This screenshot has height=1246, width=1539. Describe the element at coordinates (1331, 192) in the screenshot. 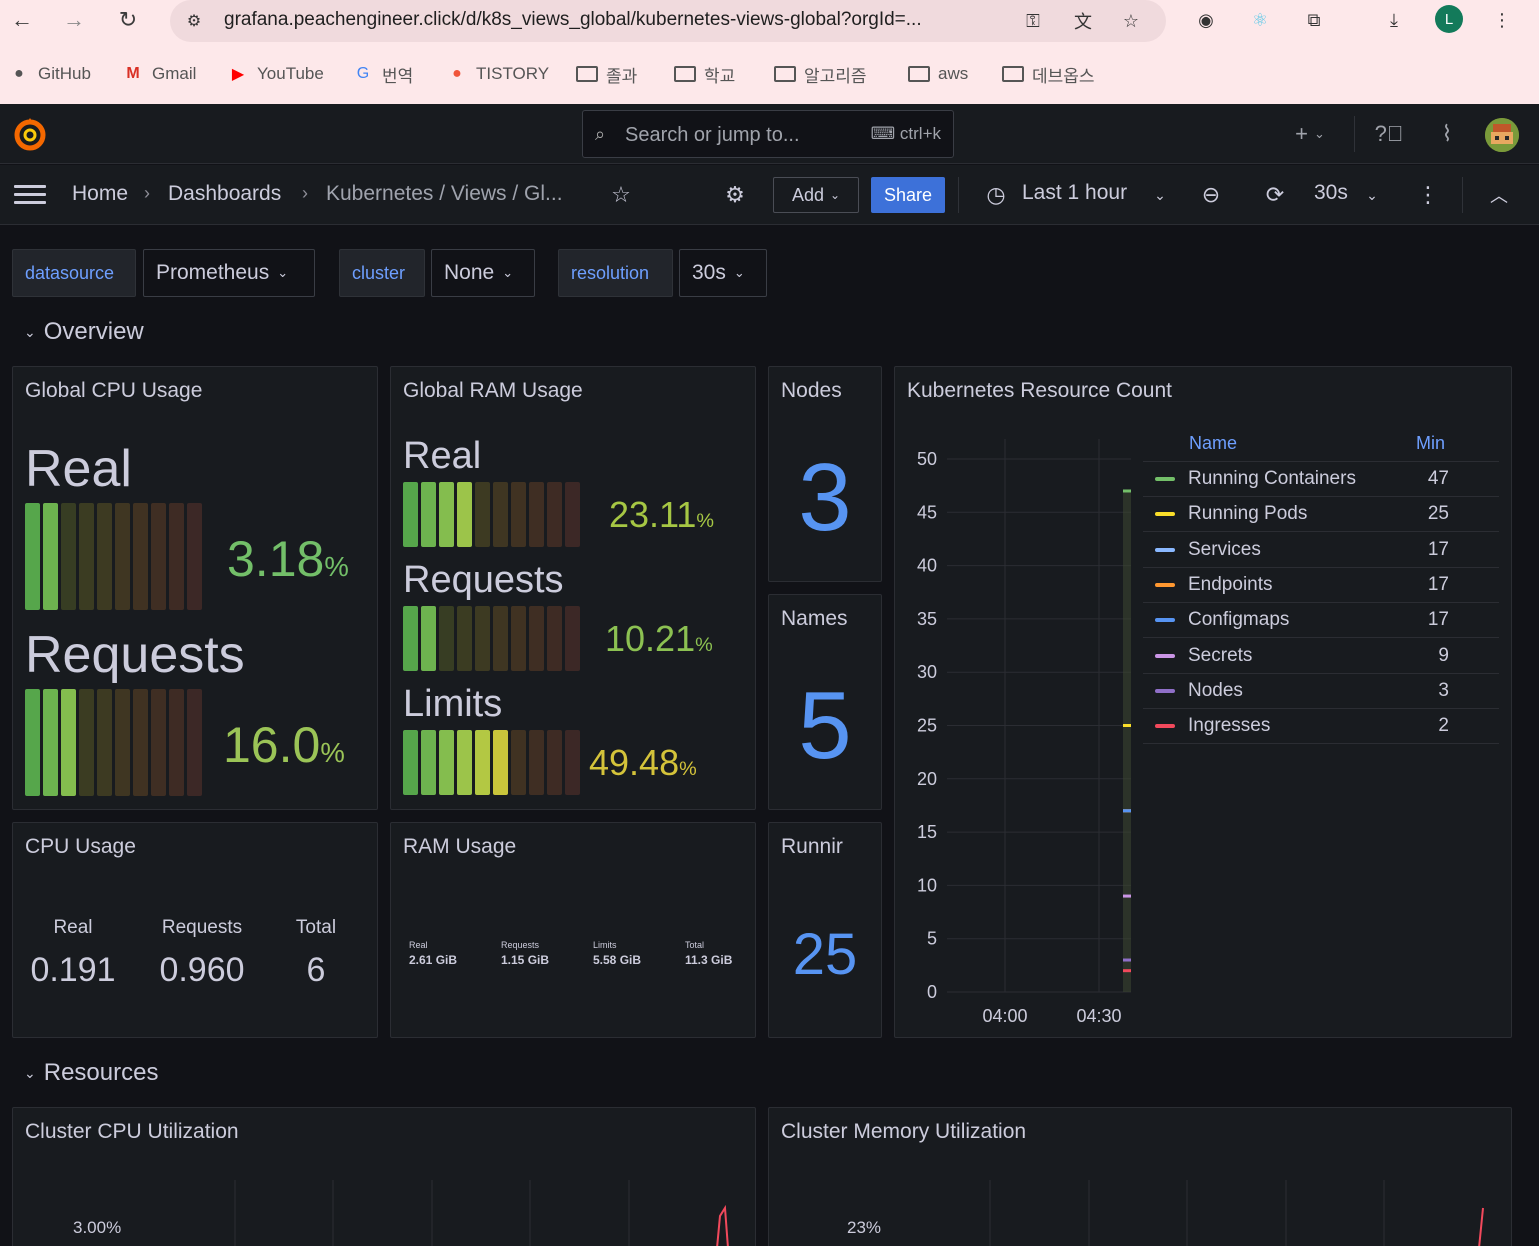

I see `refresh-interval-picker: 30s` at that location.